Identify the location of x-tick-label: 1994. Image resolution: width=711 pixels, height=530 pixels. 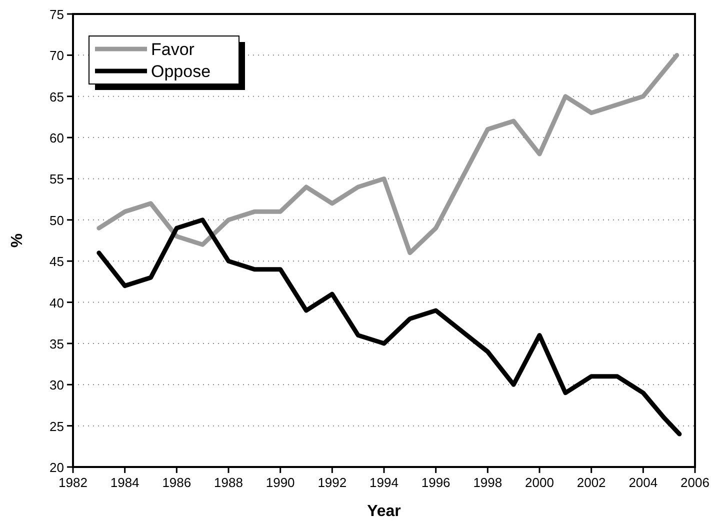
(384, 482).